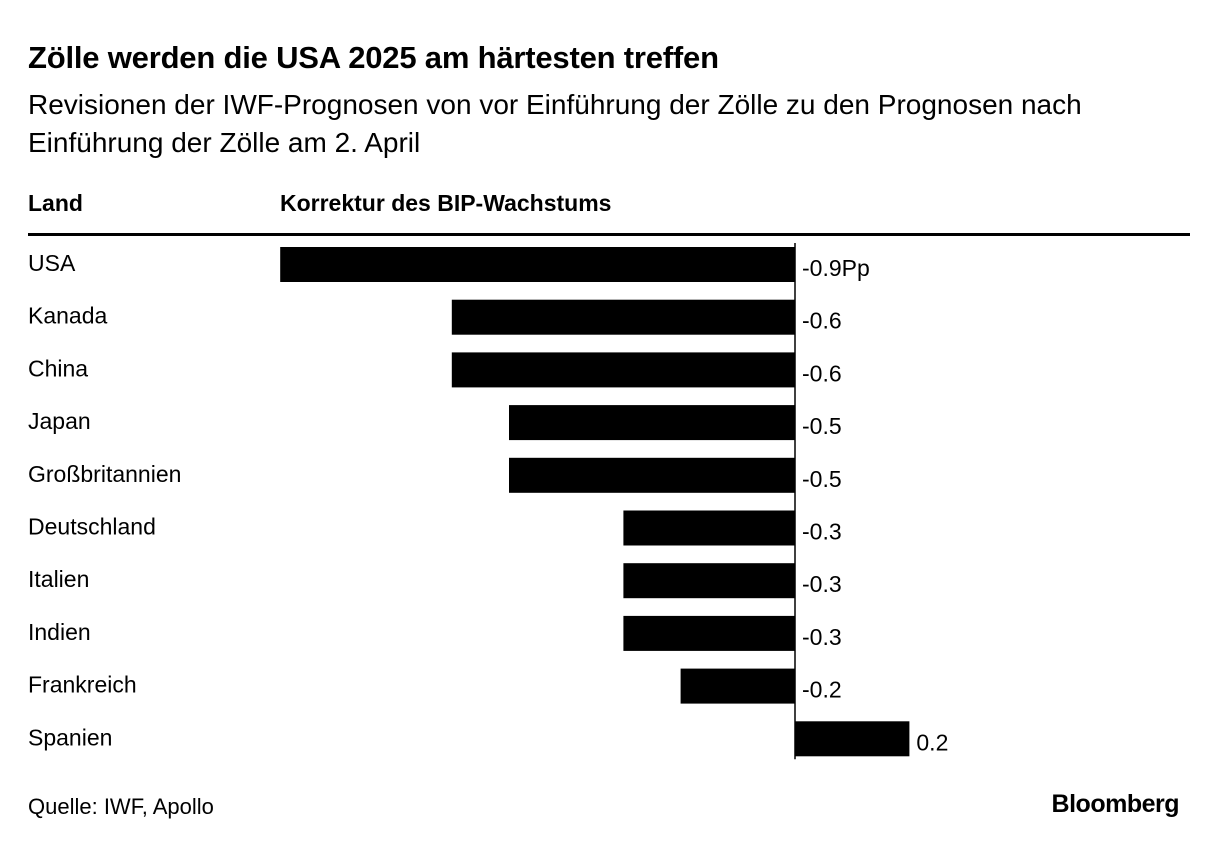 The image size is (1217, 848). Describe the element at coordinates (92, 527) in the screenshot. I see `category-label: Deutschland` at that location.